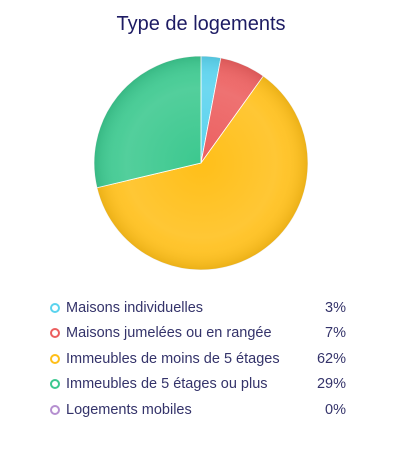  I want to click on chart-title: Type de logements, so click(201, 24).